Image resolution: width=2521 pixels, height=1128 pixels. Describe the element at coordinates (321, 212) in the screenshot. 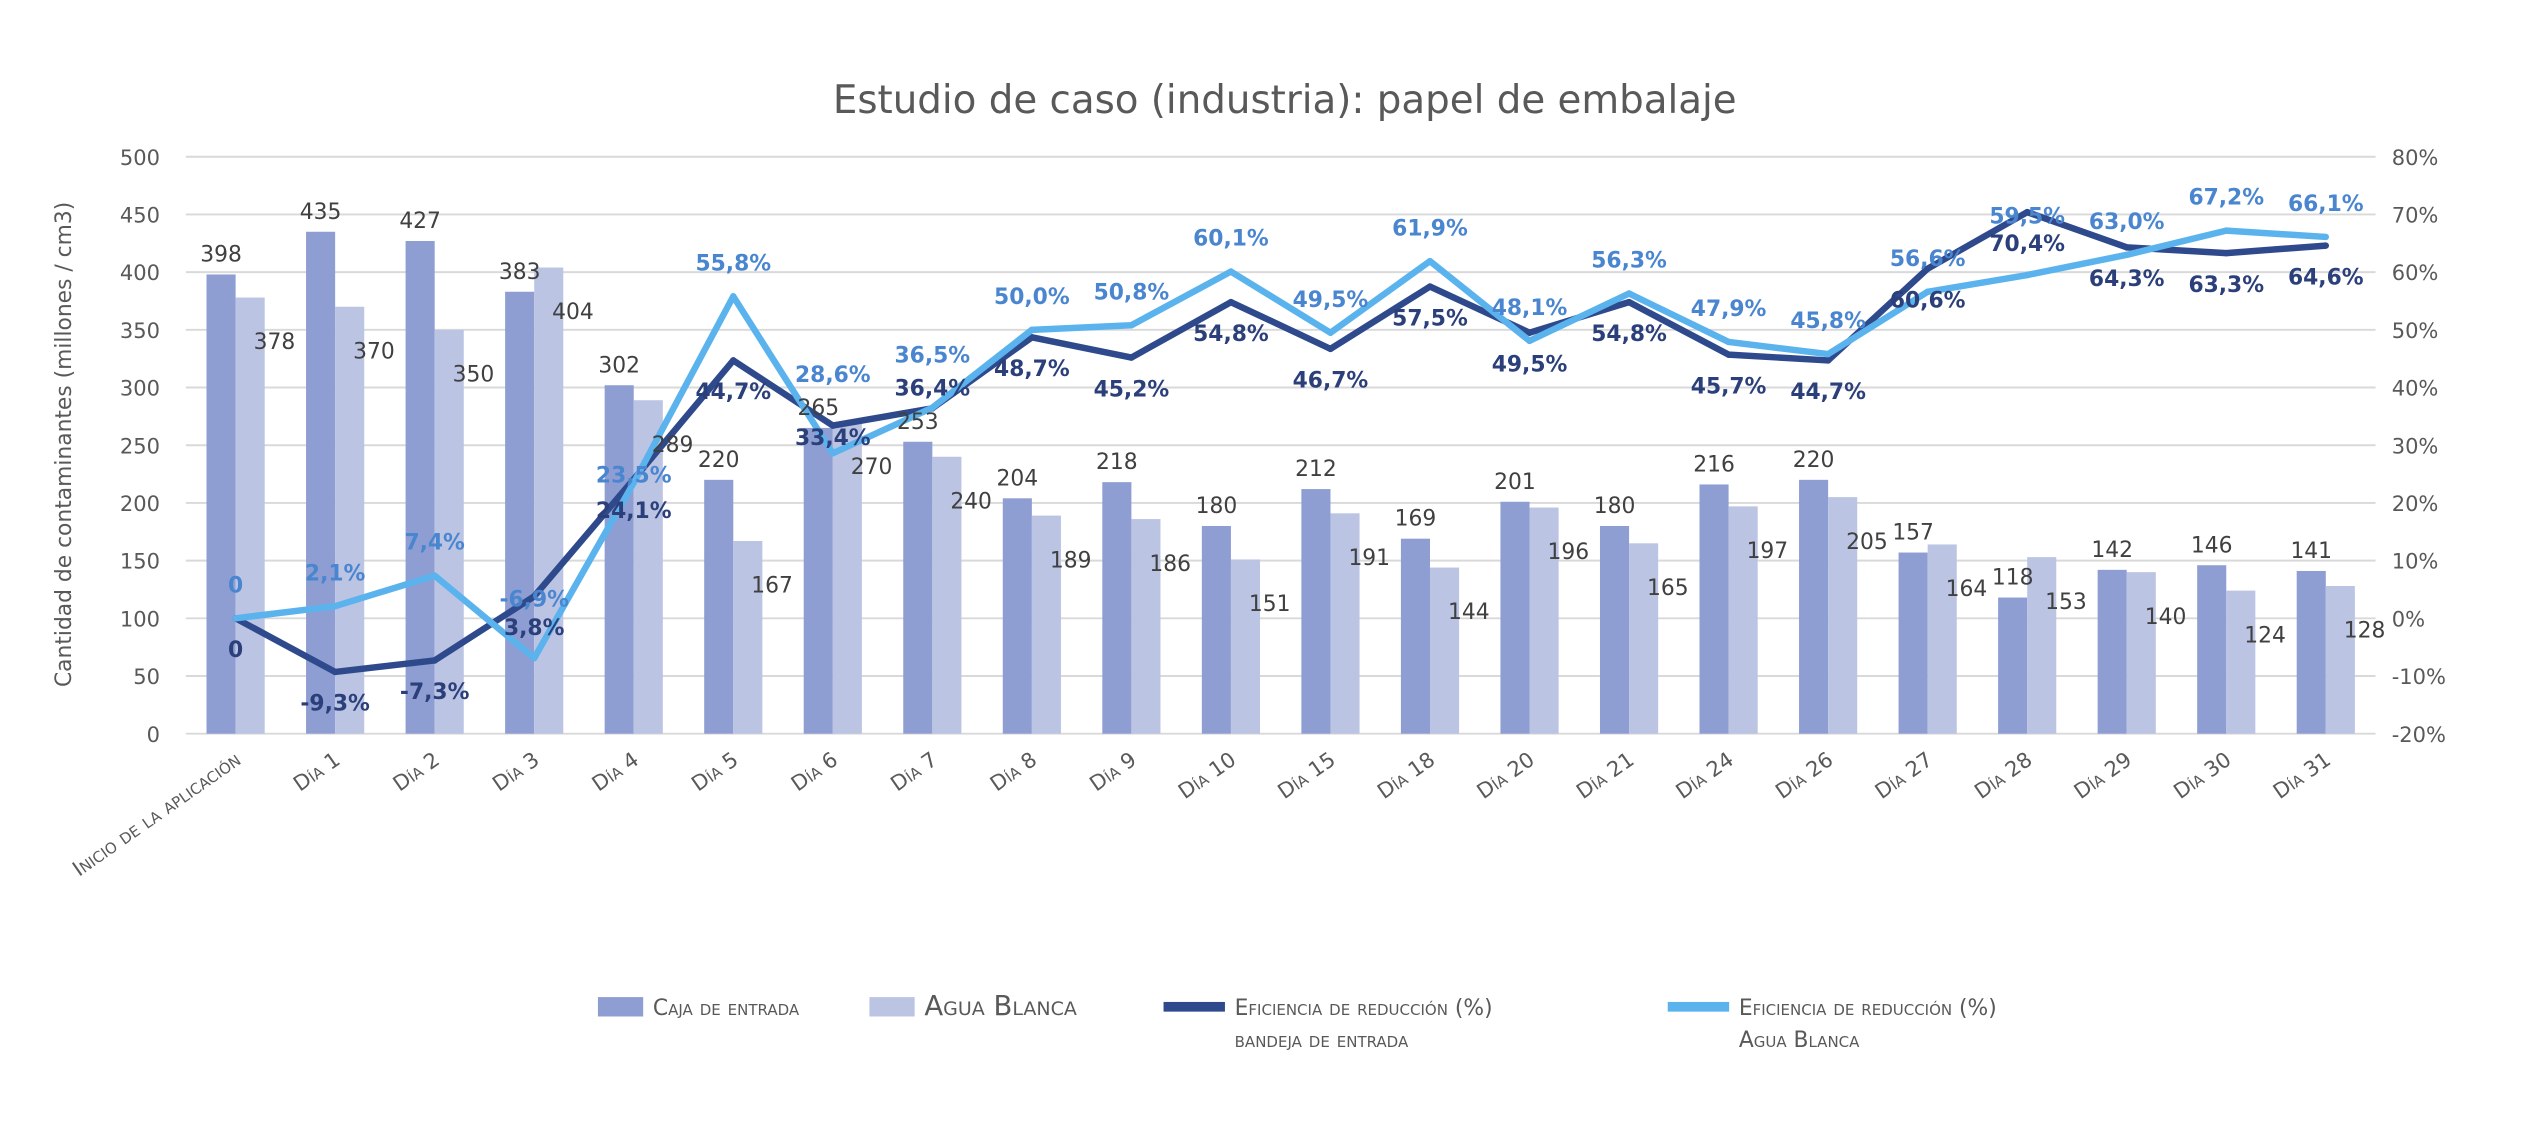

I see `bar-label: 435` at that location.